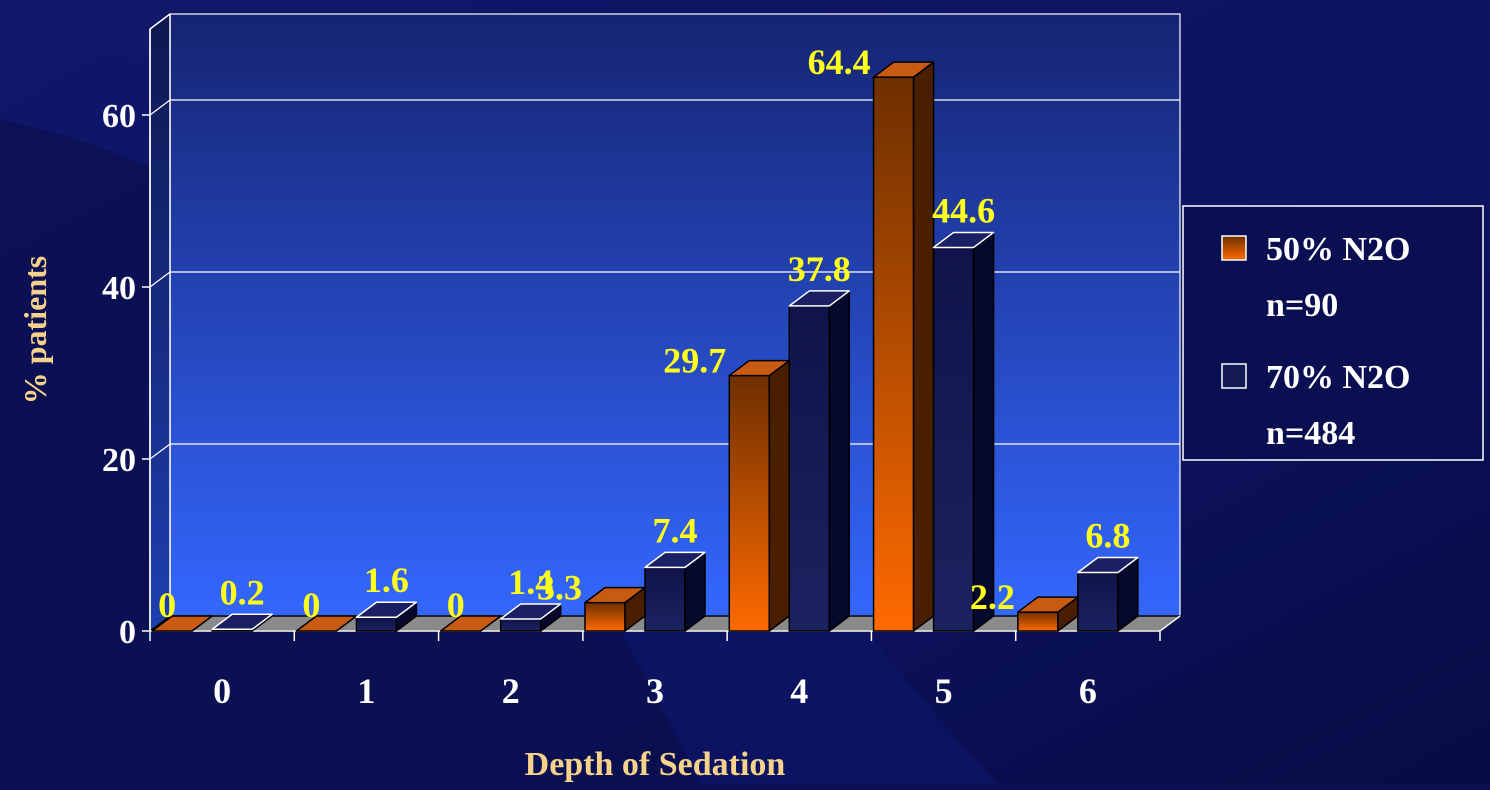 This screenshot has width=1490, height=790. I want to click on x-tick-label: 3, so click(655, 691).